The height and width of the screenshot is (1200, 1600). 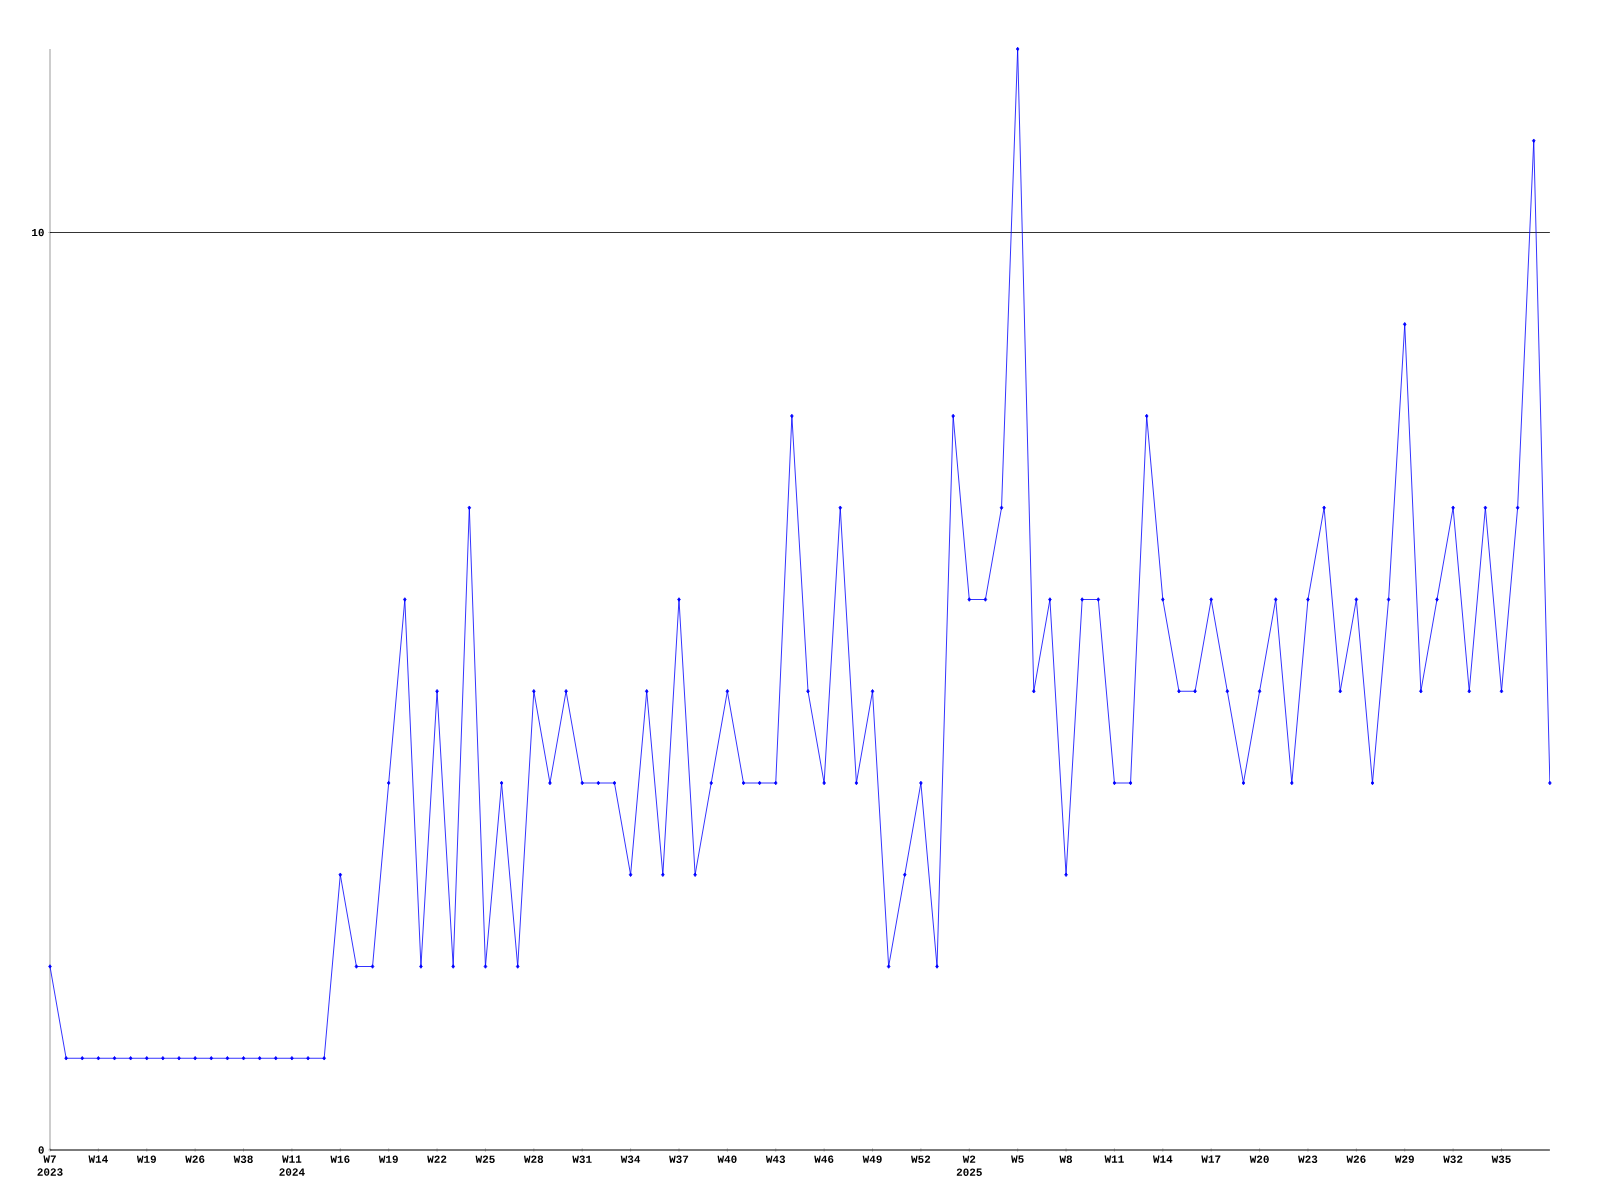 What do you see at coordinates (50, 1165) in the screenshot?
I see `x-tick-label: W7 2023` at bounding box center [50, 1165].